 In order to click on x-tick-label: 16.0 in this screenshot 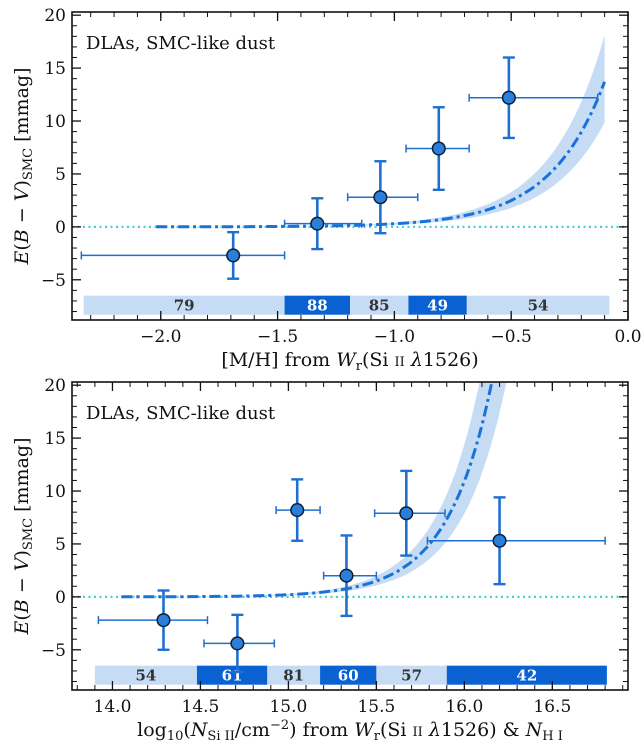, I will do `click(464, 707)`.